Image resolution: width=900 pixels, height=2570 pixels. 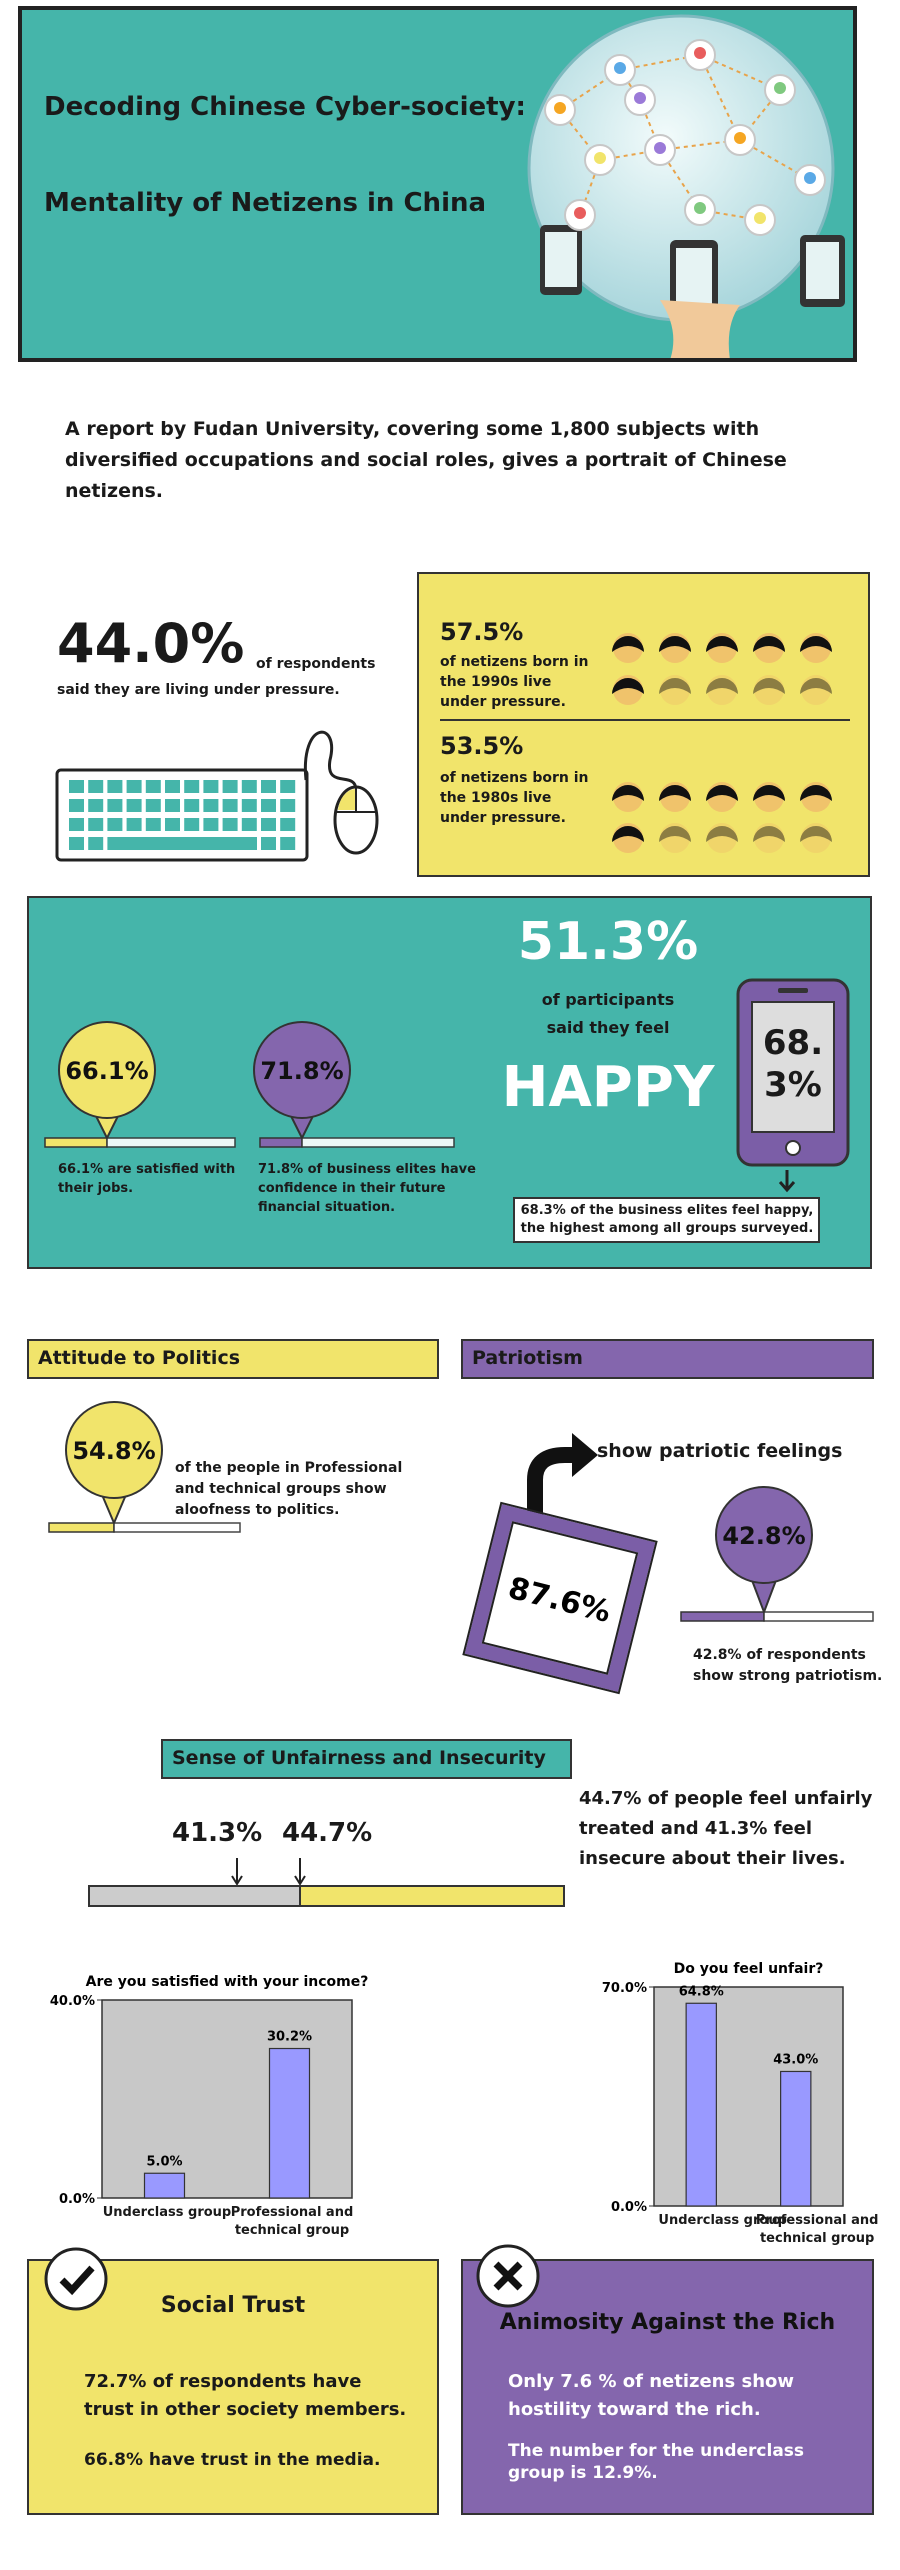 What do you see at coordinates (551, 1491) in the screenshot?
I see `arrow` at bounding box center [551, 1491].